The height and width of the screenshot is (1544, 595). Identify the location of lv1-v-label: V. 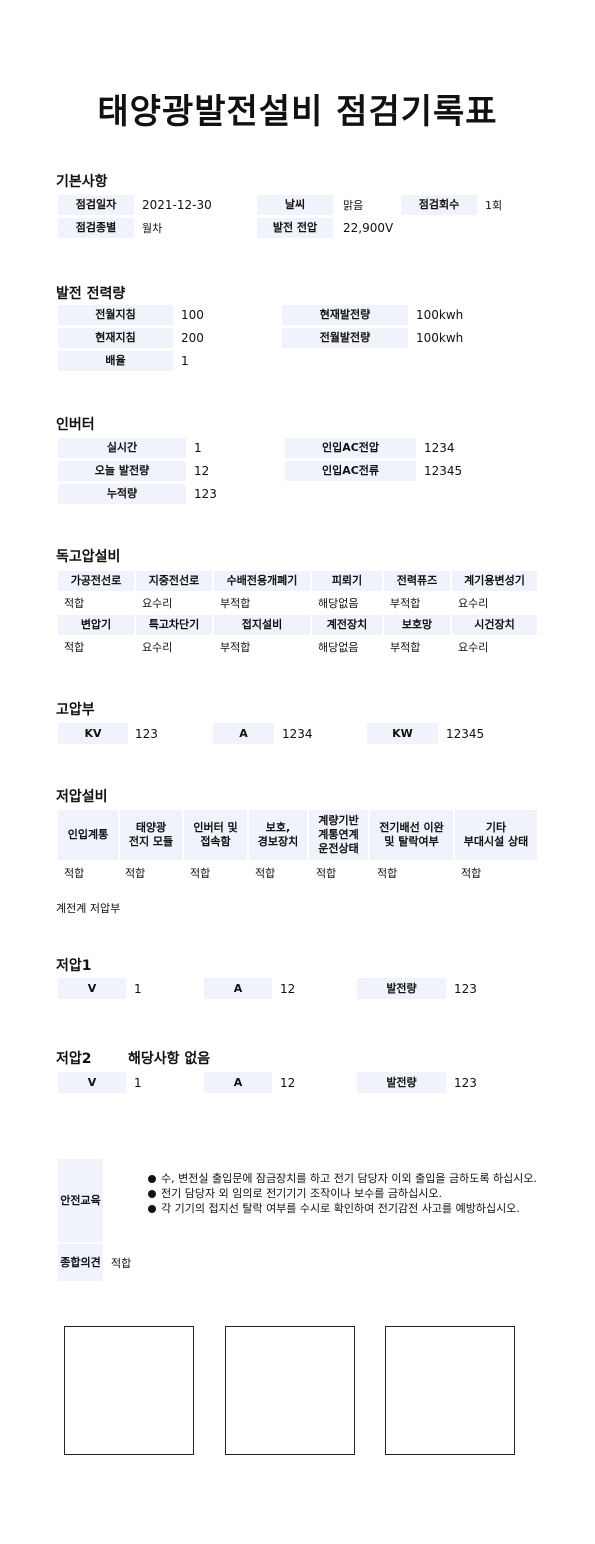
(92, 988).